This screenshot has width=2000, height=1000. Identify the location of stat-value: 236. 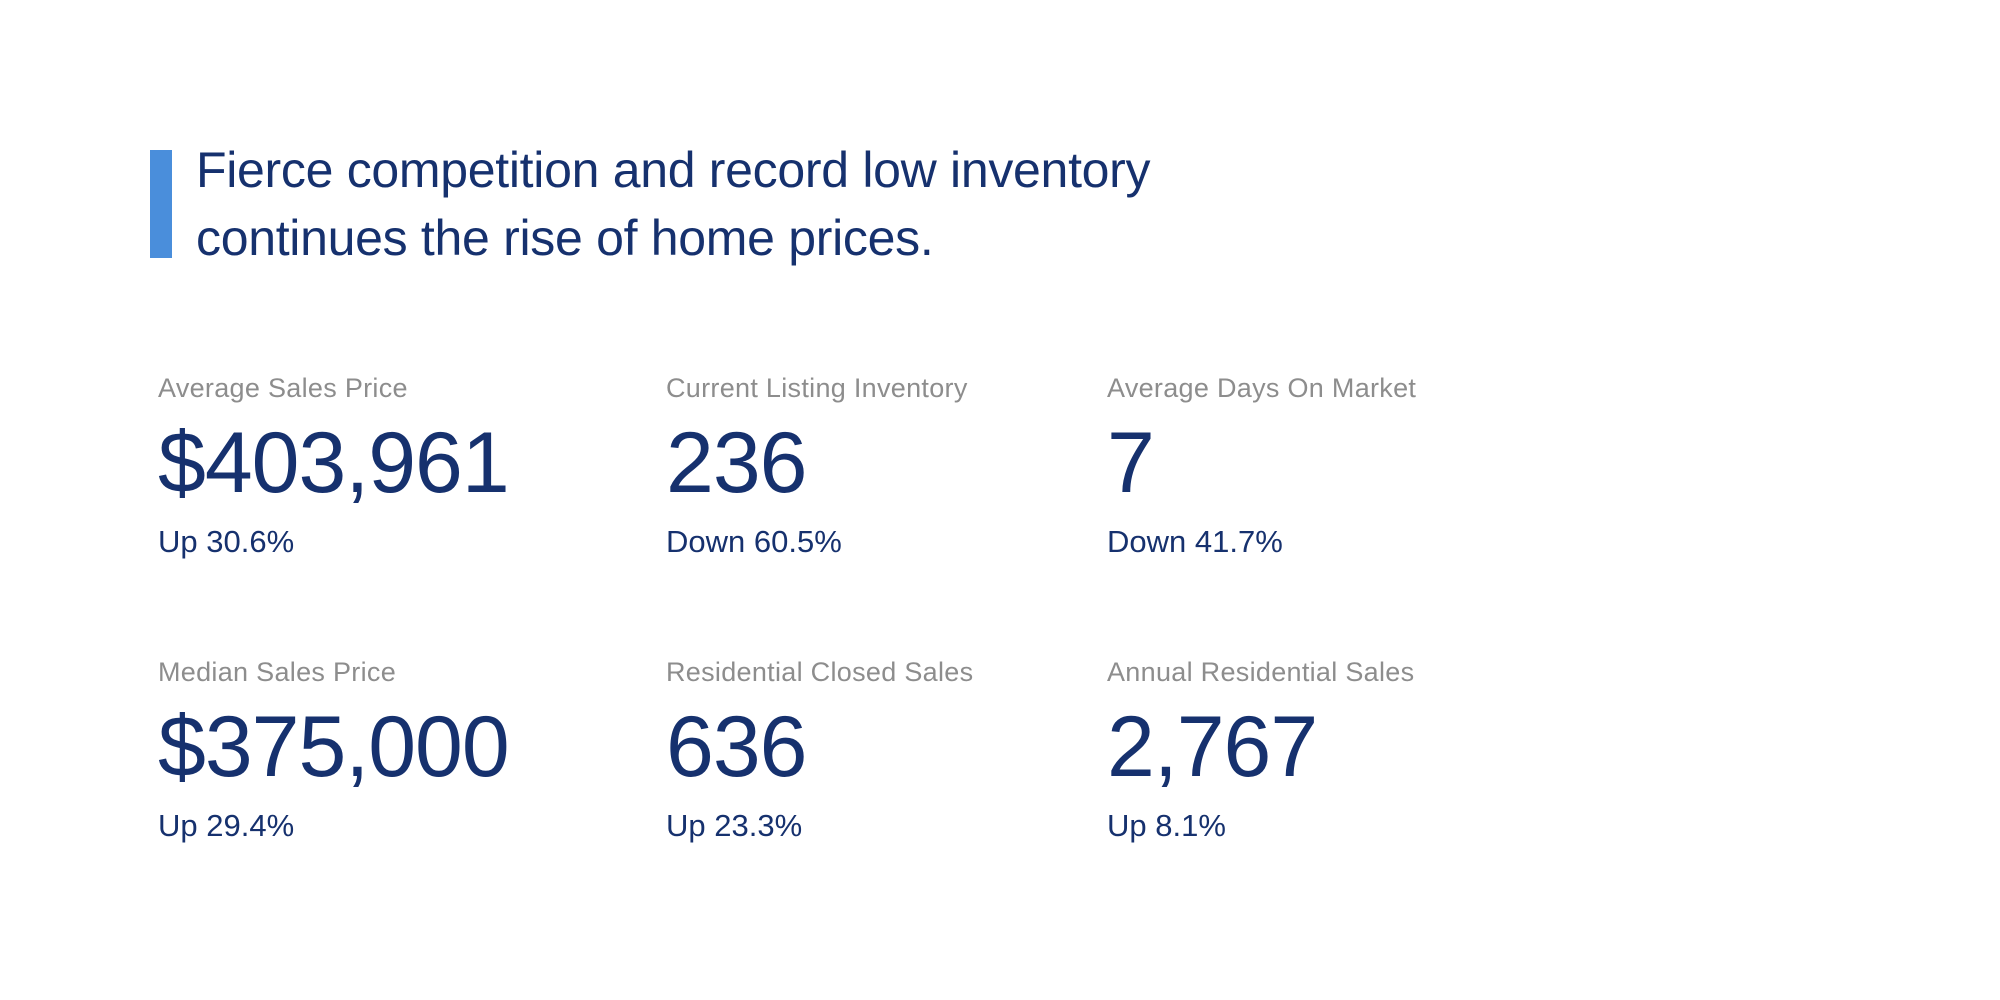
(737, 463).